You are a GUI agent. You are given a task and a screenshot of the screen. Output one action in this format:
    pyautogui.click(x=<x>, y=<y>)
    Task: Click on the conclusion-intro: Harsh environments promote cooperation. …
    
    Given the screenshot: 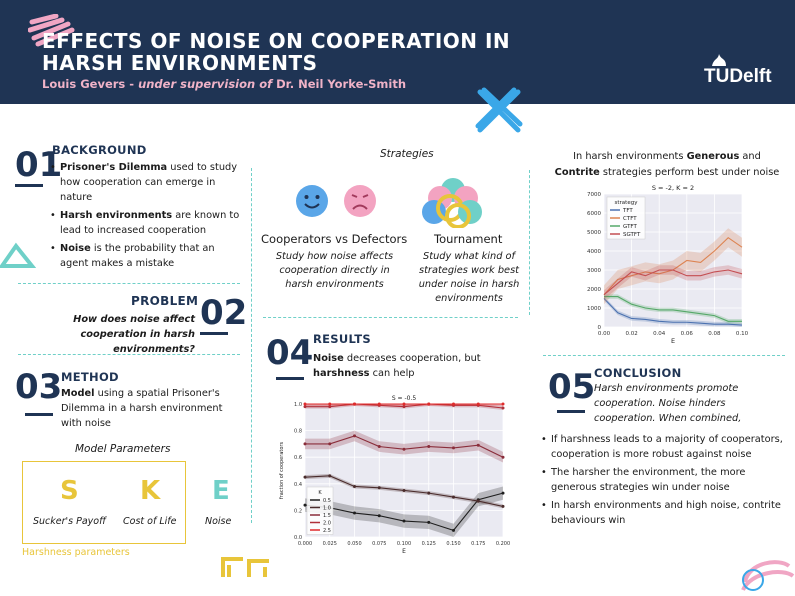 What is the action you would take?
    pyautogui.click(x=668, y=403)
    